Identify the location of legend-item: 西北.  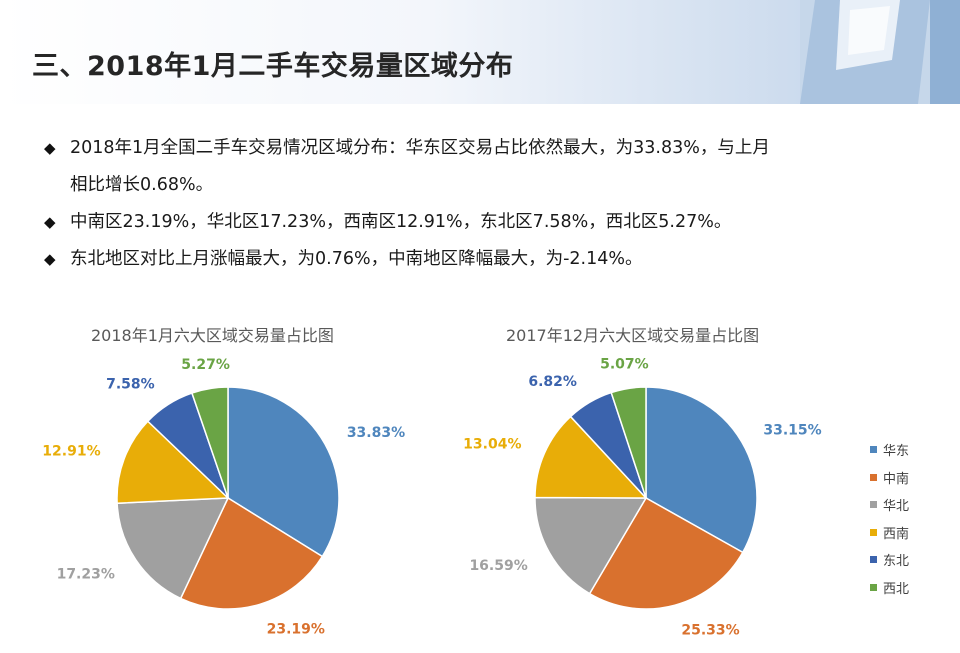
(889, 588).